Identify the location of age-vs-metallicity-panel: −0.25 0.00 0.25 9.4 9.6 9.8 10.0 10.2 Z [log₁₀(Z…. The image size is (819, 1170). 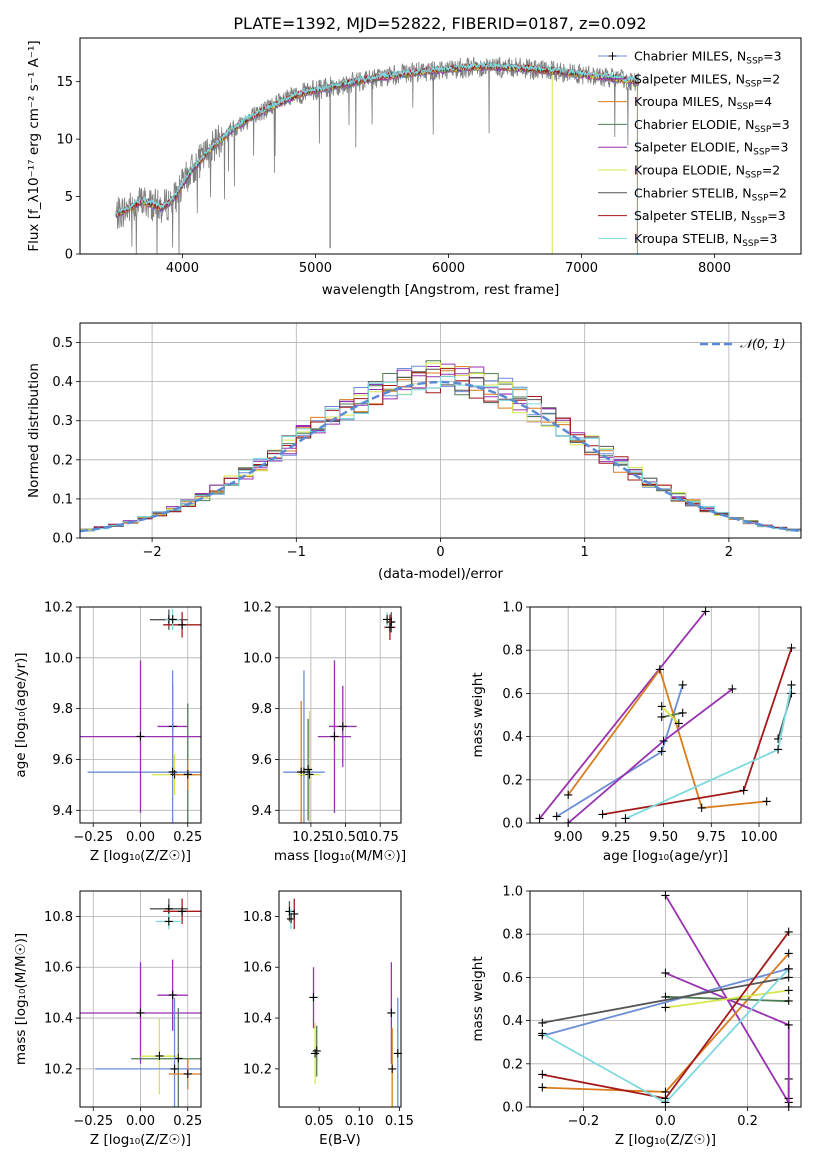
(107, 733).